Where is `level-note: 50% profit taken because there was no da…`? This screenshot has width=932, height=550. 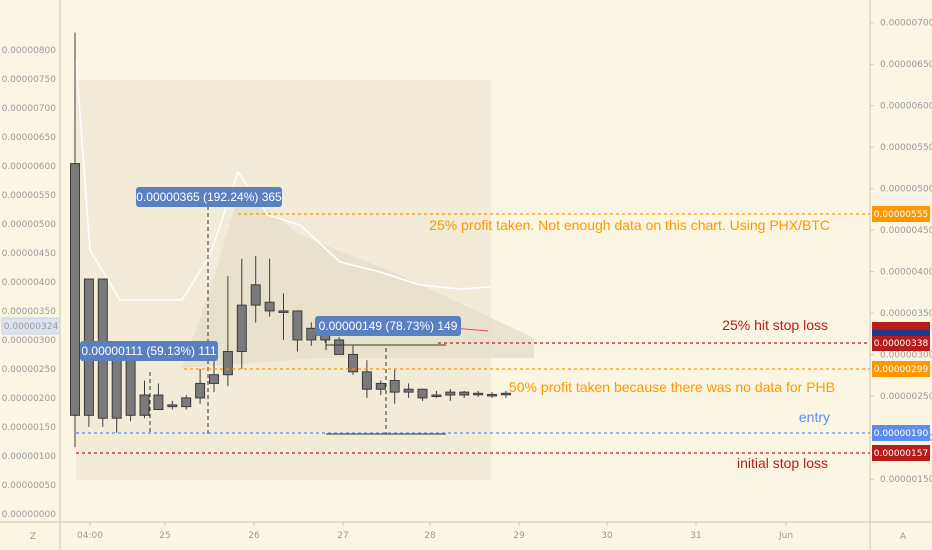 level-note: 50% profit taken because there was no da… is located at coordinates (672, 387).